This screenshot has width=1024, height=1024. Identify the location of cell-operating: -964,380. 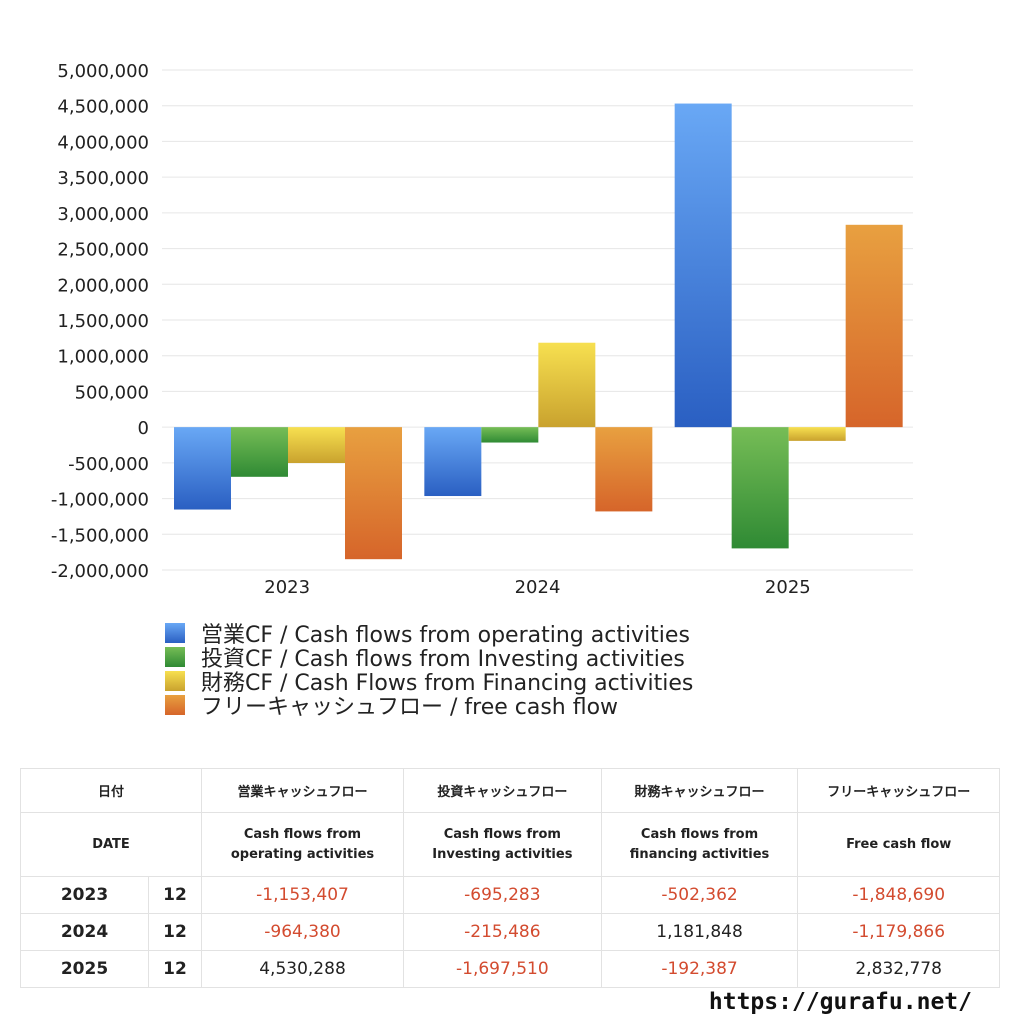
(302, 932).